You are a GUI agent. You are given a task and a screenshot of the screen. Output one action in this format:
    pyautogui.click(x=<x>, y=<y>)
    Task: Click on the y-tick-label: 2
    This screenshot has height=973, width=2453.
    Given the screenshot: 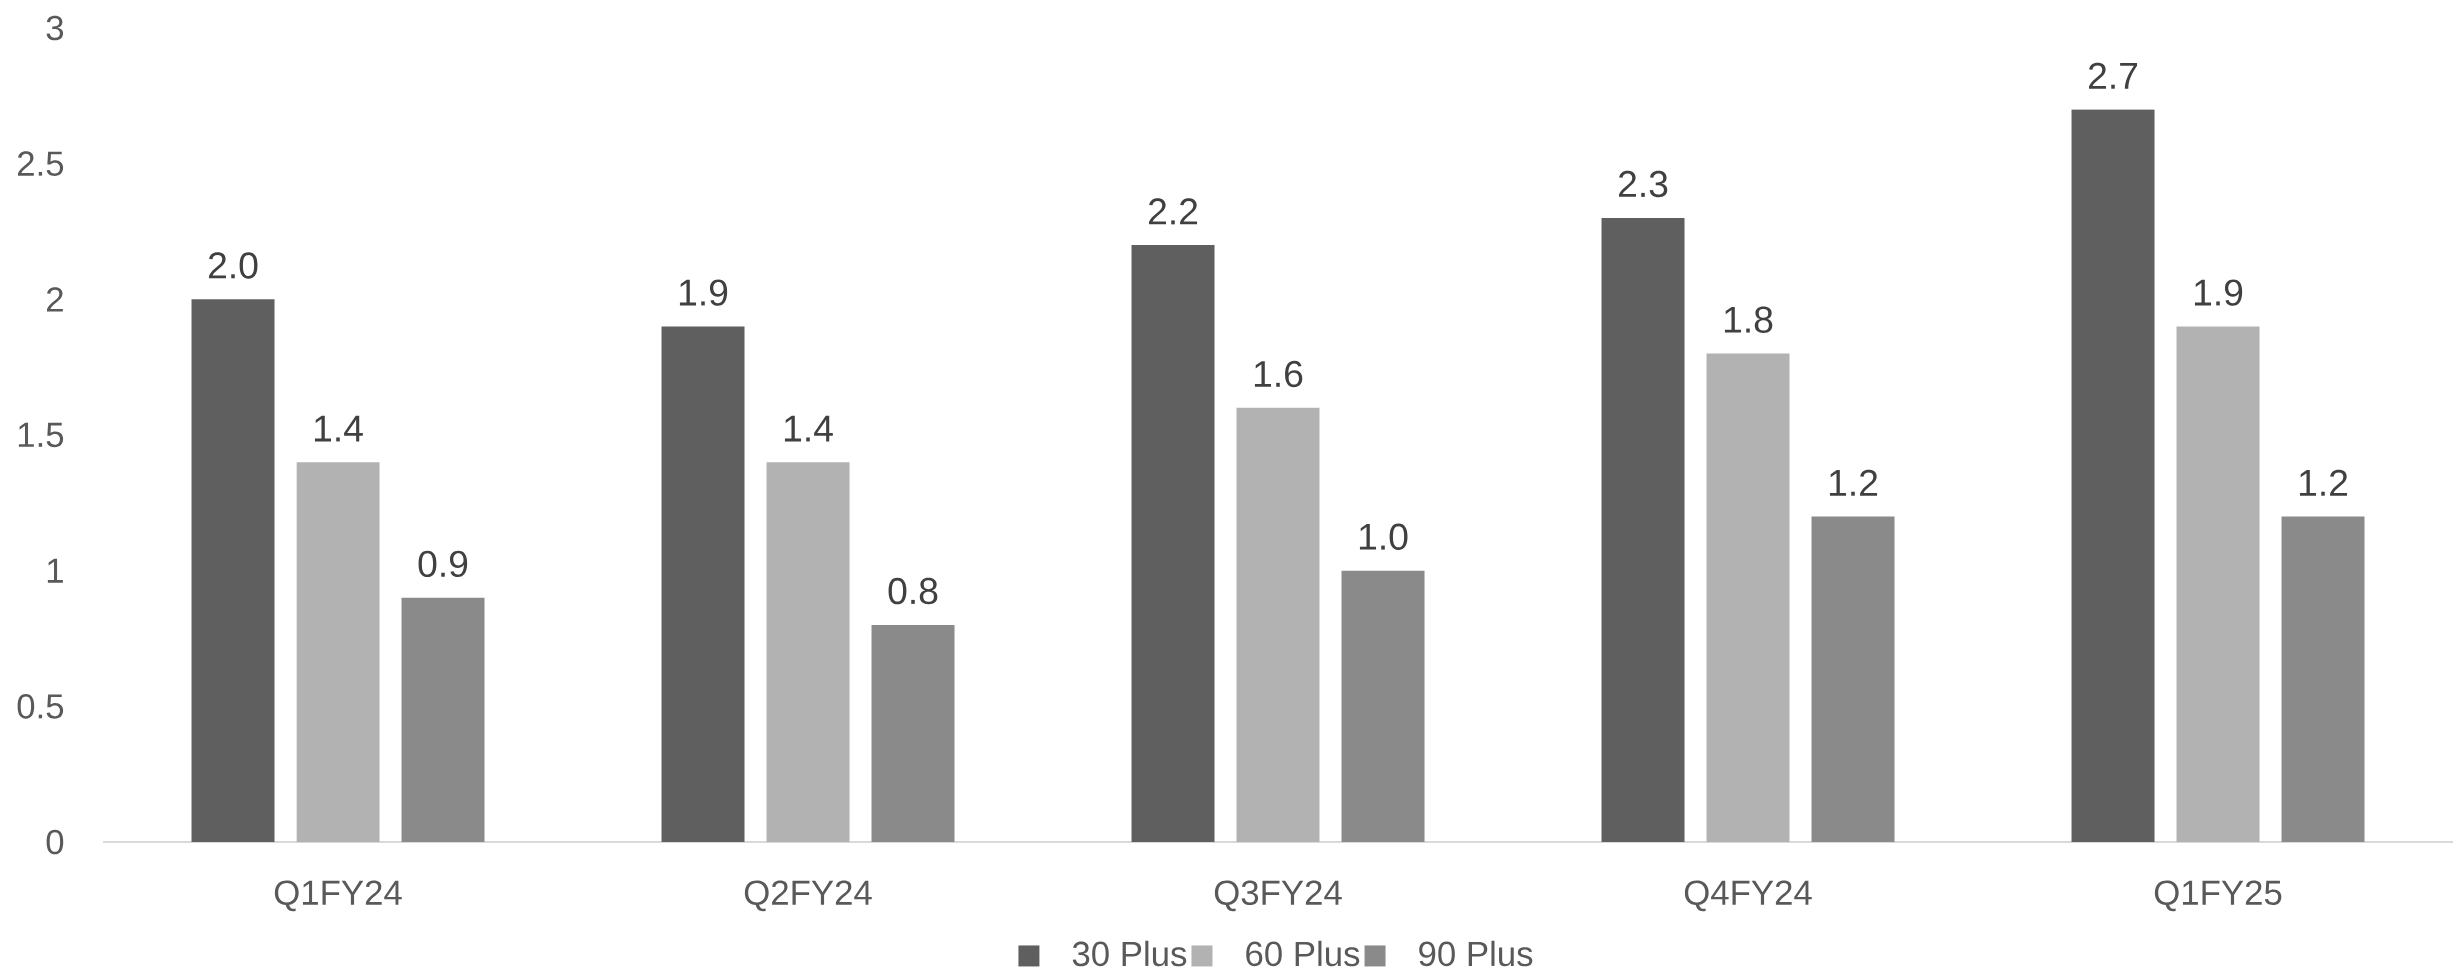 What is the action you would take?
    pyautogui.click(x=55, y=299)
    